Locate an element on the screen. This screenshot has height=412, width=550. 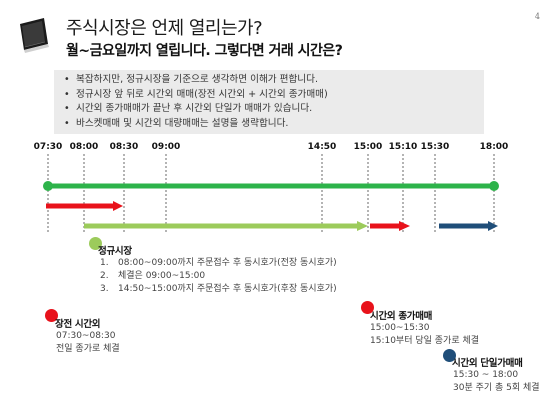
item-number: 3. is located at coordinates (104, 289).